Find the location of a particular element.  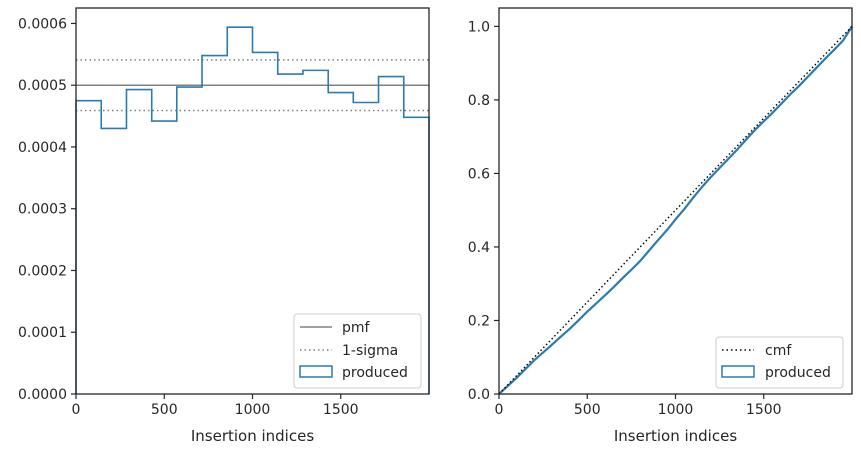

legend-sigma-label: 1-sigma is located at coordinates (370, 351).